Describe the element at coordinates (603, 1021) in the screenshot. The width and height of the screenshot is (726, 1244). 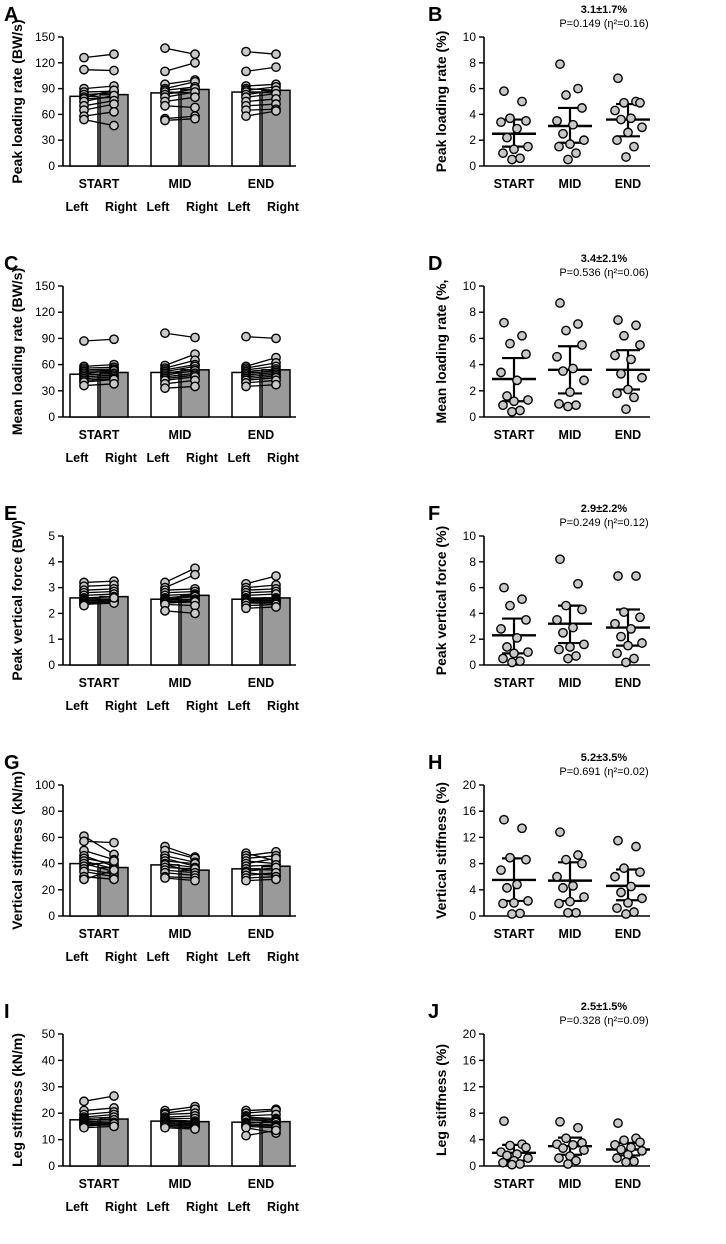
I see `chart-subtitle: P=0.328 (η²=0.09)` at that location.